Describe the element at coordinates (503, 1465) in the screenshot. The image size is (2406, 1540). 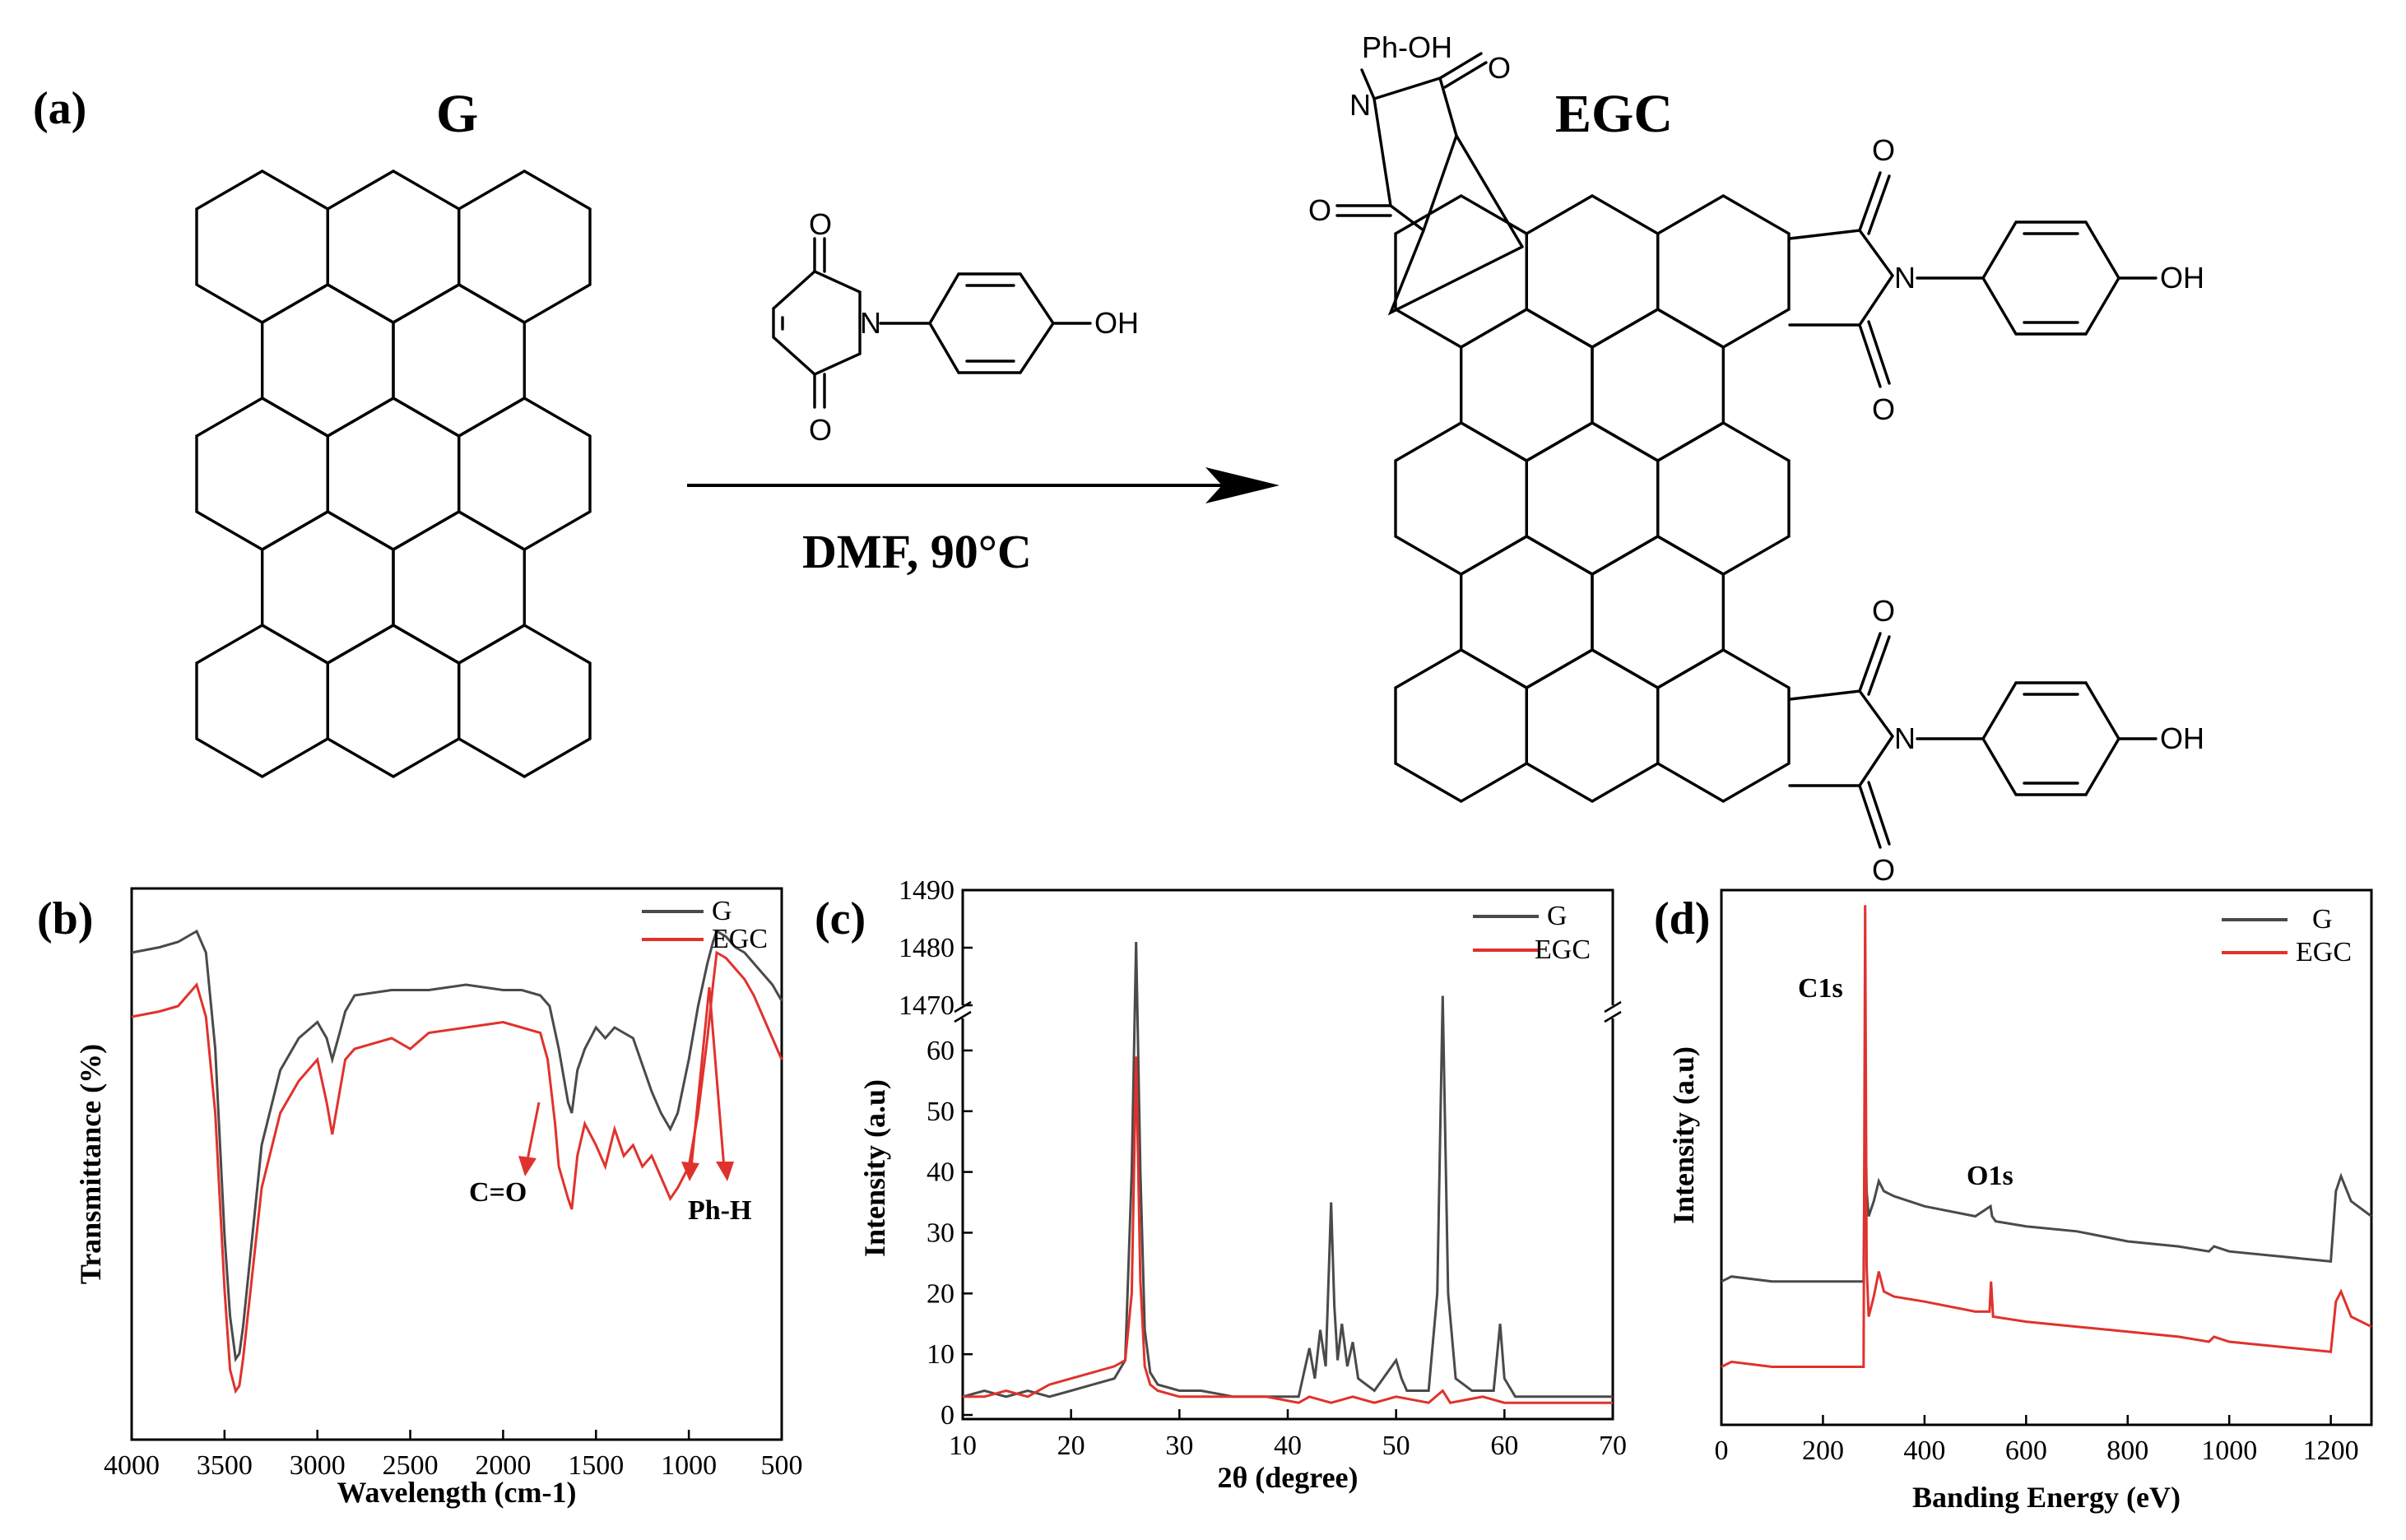
I see `panel-b-x-tick-label: 2000` at that location.